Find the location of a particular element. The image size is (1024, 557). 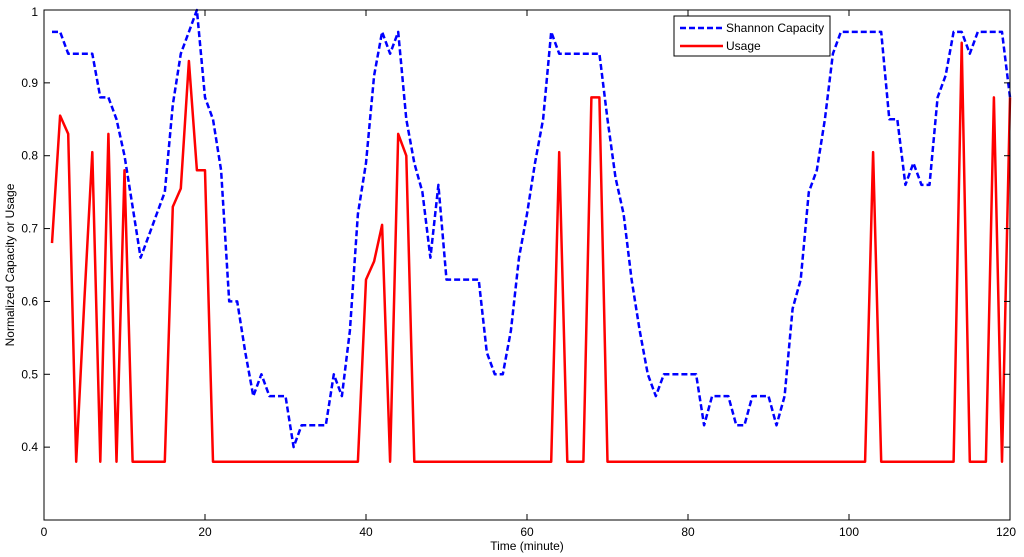

y-tick-label: 0.5 is located at coordinates (29, 374).